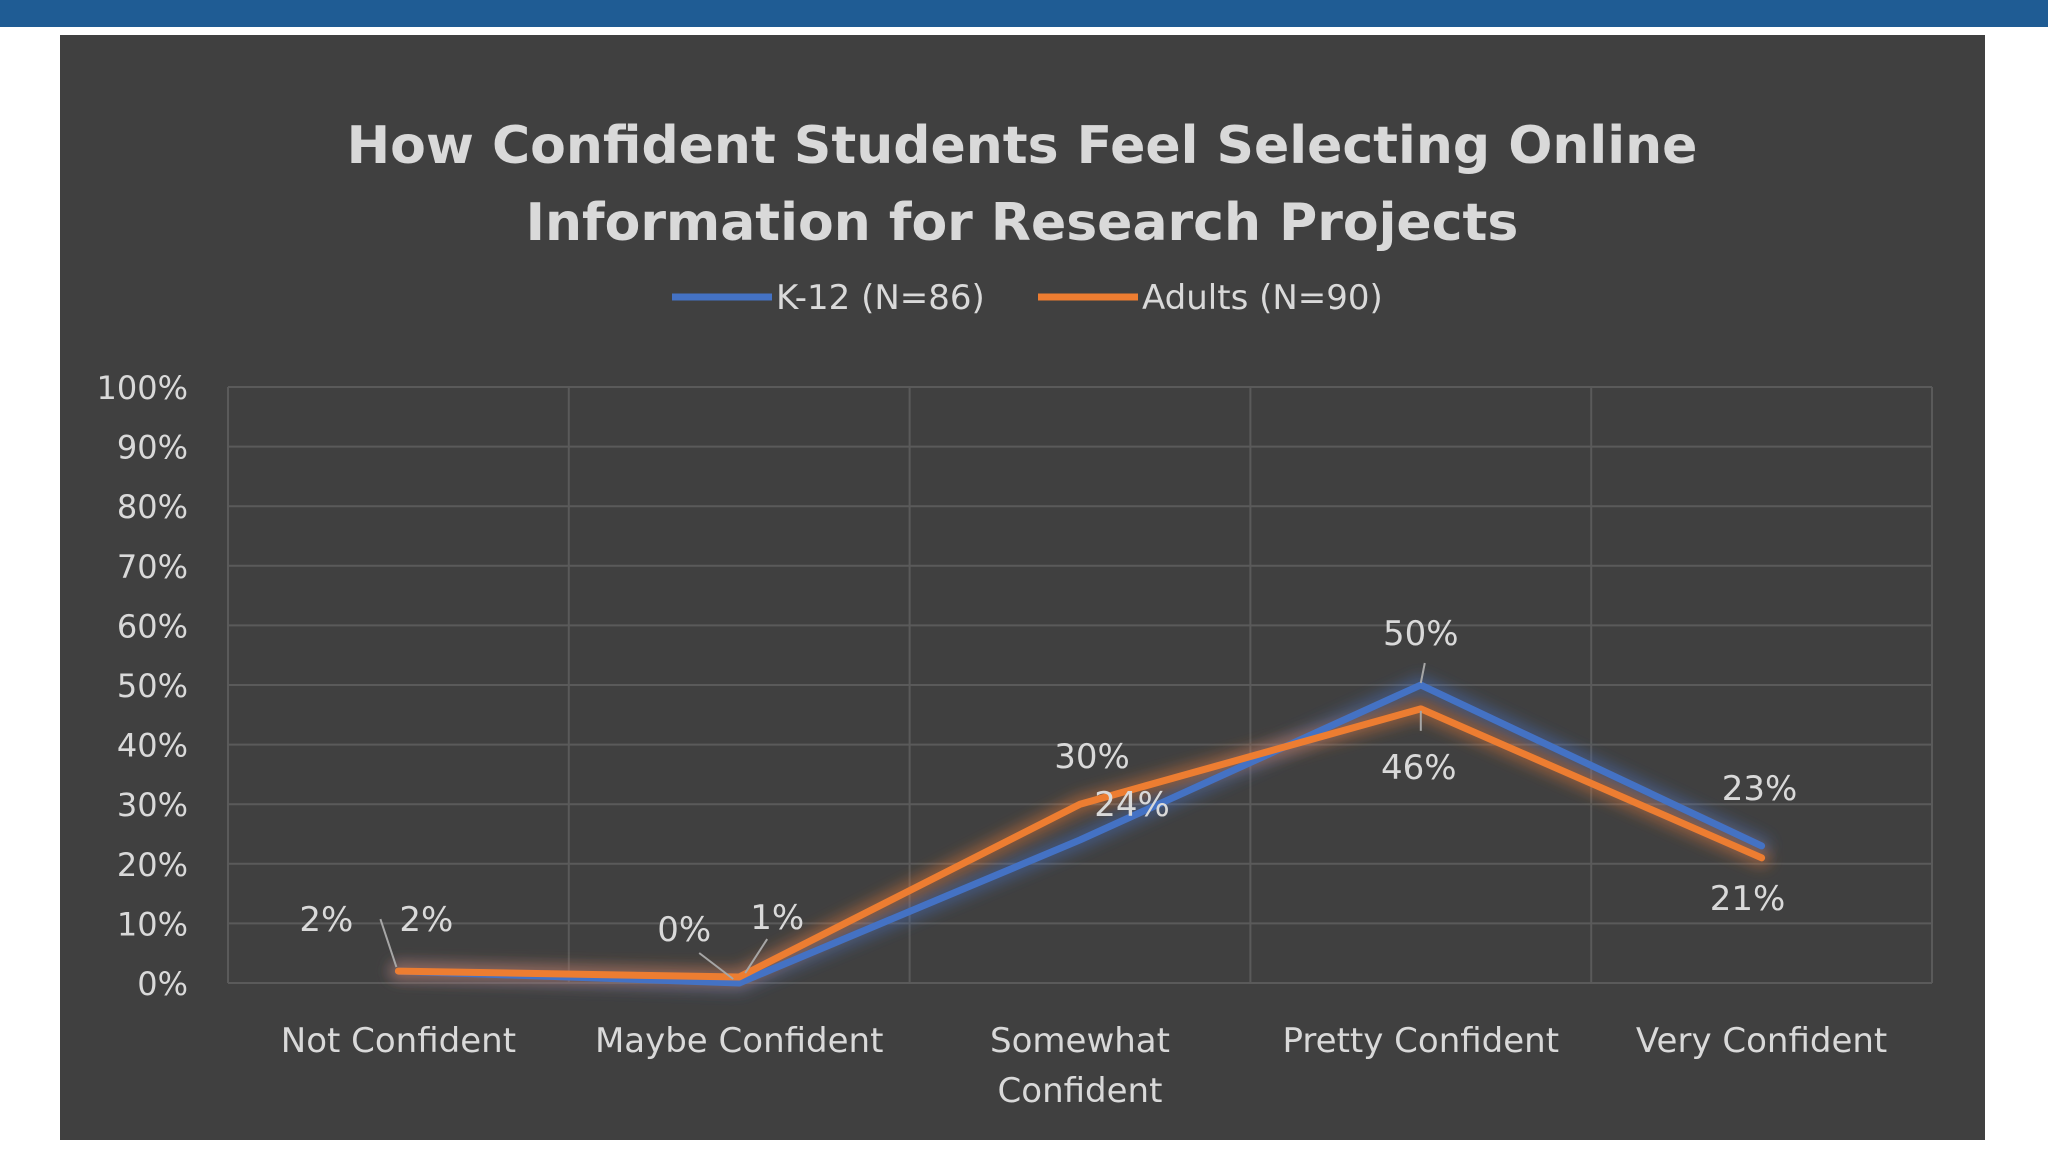 The image size is (2048, 1152). I want to click on series-adults-data-label: 1%, so click(777, 918).